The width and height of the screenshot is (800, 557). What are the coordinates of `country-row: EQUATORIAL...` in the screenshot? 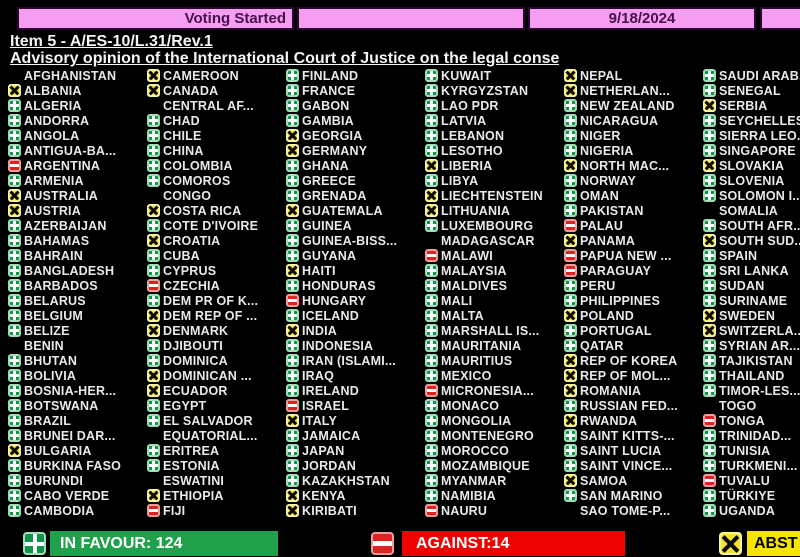 It's located at (216, 435).